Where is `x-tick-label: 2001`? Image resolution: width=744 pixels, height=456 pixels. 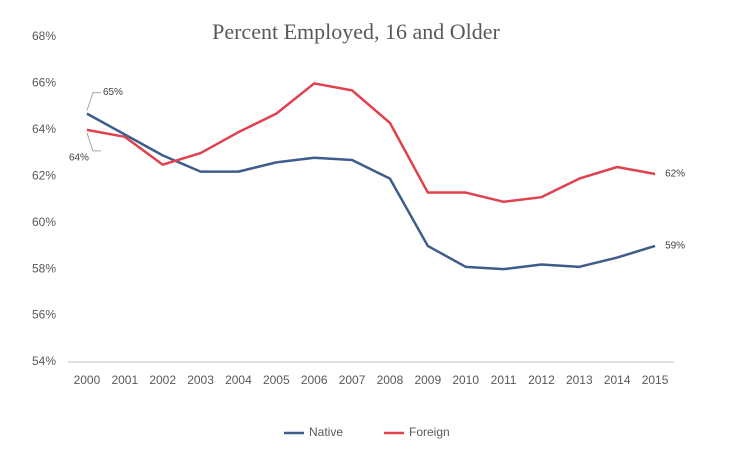
x-tick-label: 2001 is located at coordinates (124, 380).